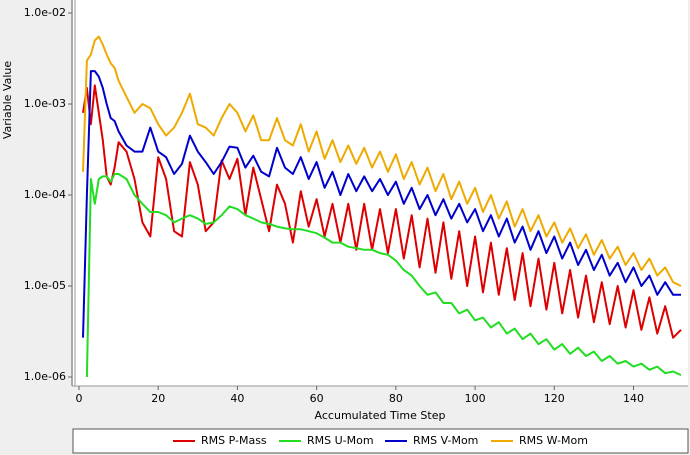  I want to click on x-tick-label: 80, so click(396, 398).